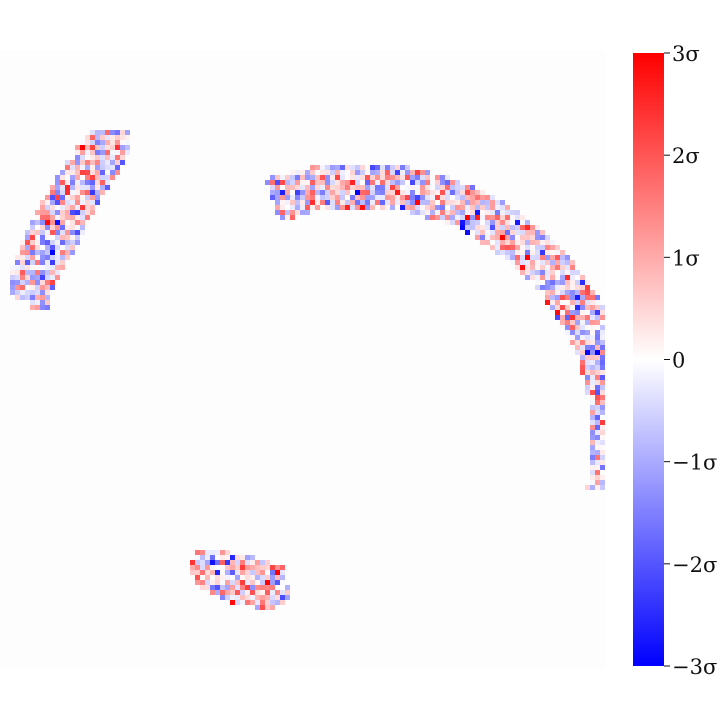 The width and height of the screenshot is (720, 720). Describe the element at coordinates (686, 54) in the screenshot. I see `colorbar-tick-label: 3σ` at that location.